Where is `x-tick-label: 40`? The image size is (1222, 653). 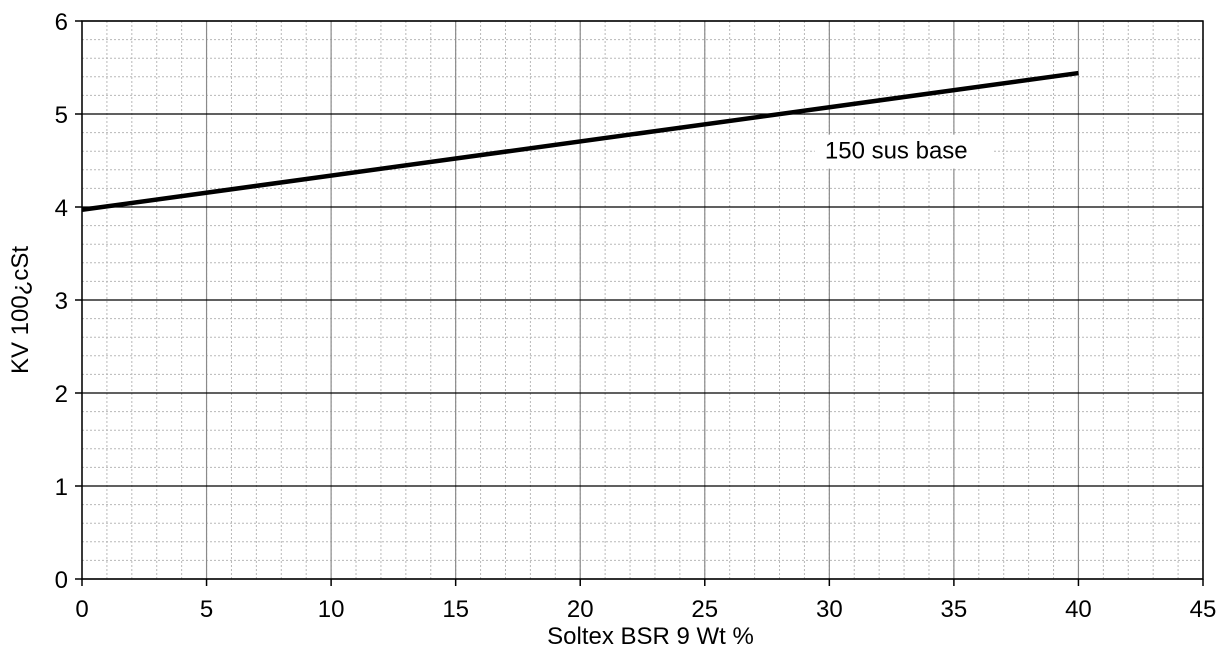
x-tick-label: 40 is located at coordinates (1078, 609).